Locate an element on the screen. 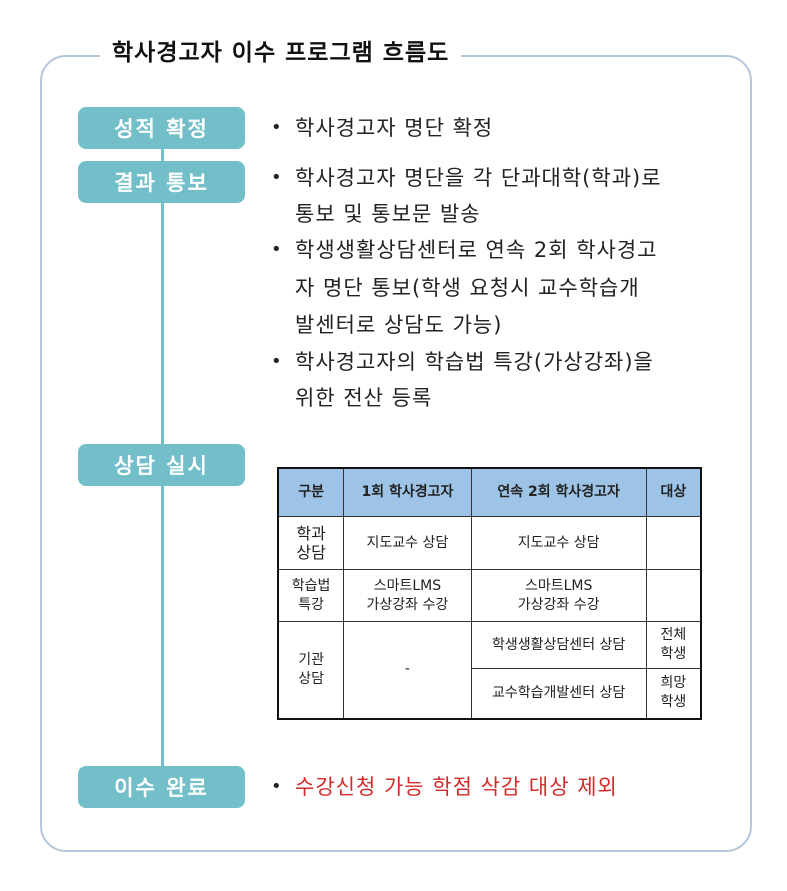 The image size is (787, 891). table-row: 학과 상담 지도교수 상담 지도교수 상담 is located at coordinates (489, 543).